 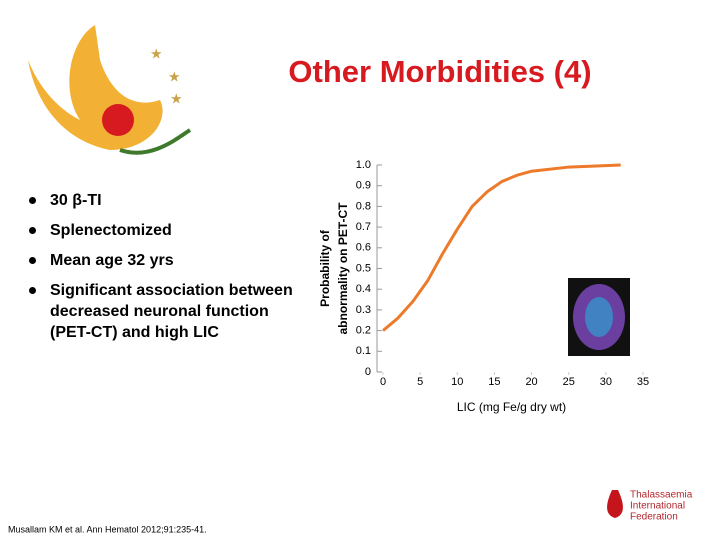 I want to click on y-tick-label: 0.3, so click(x=363, y=310).